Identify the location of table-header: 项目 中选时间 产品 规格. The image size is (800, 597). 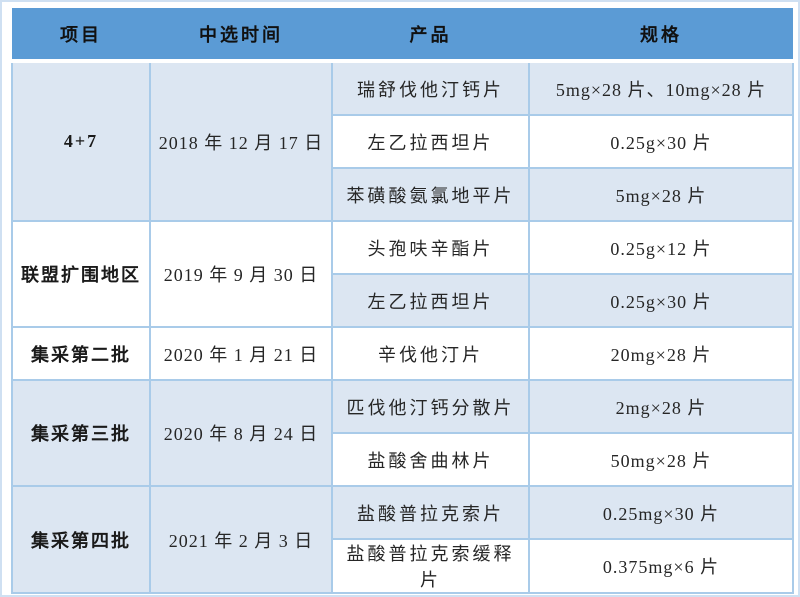
(402, 35).